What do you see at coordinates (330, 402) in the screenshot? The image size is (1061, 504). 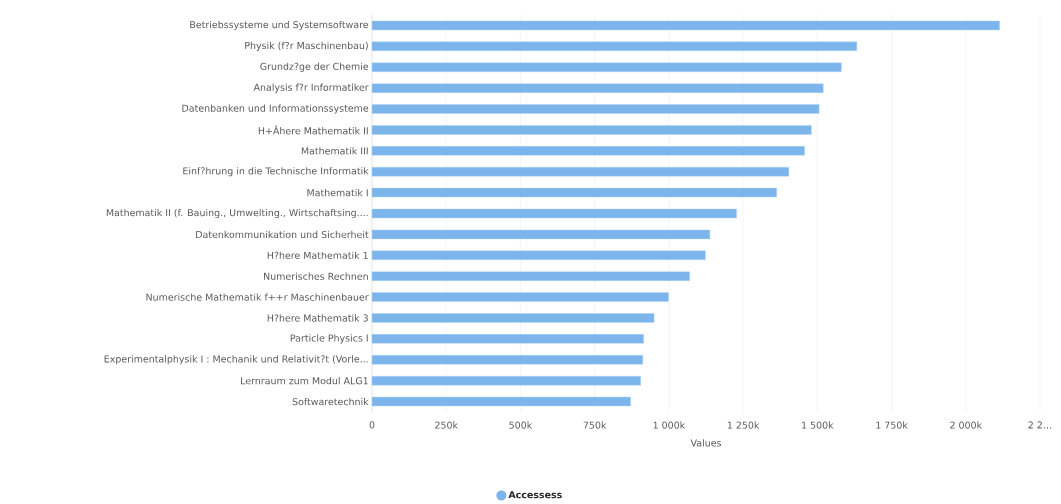 I see `y-tick-label: Softwaretechnik` at bounding box center [330, 402].